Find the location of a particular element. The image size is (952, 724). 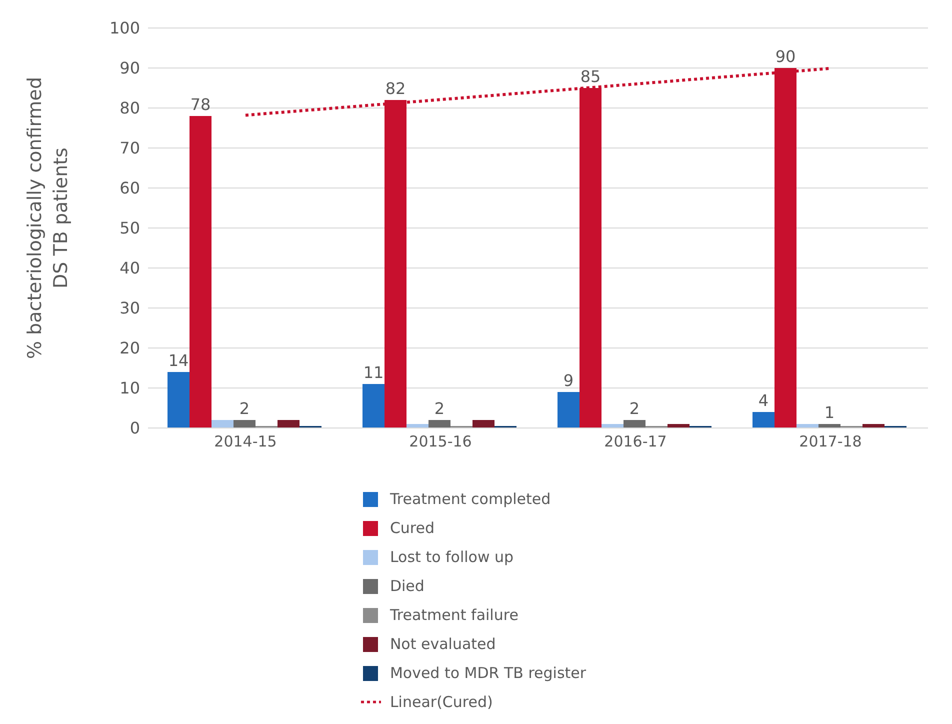

y-tick-label: 60 is located at coordinates (130, 188).